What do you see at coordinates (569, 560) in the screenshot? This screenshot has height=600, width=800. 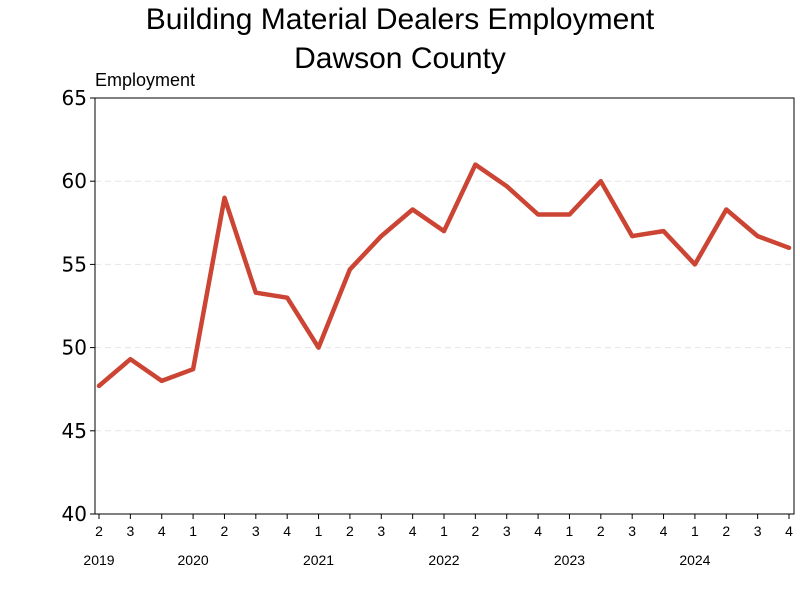 I see `year-label: 2023` at bounding box center [569, 560].